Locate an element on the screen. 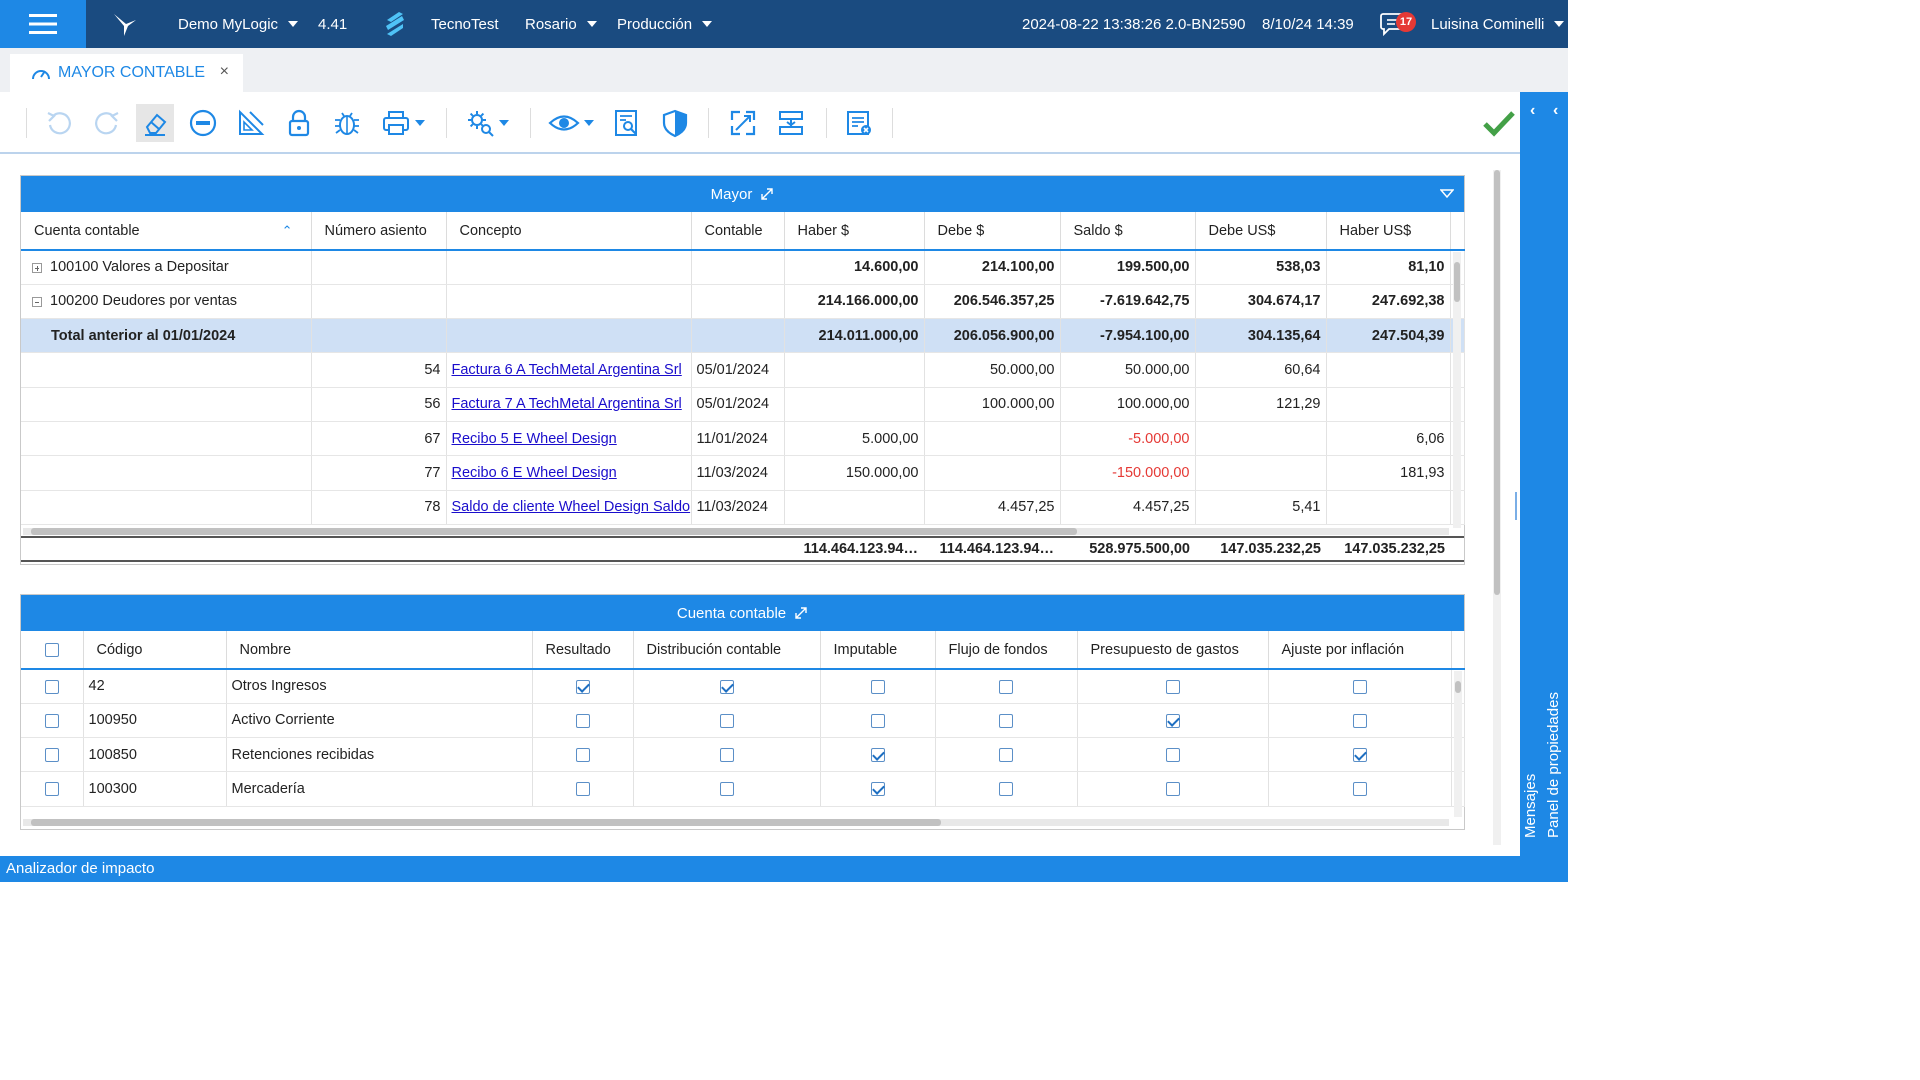 The height and width of the screenshot is (1080, 1920). col-numero-asiento: Número asiento is located at coordinates (379, 231).